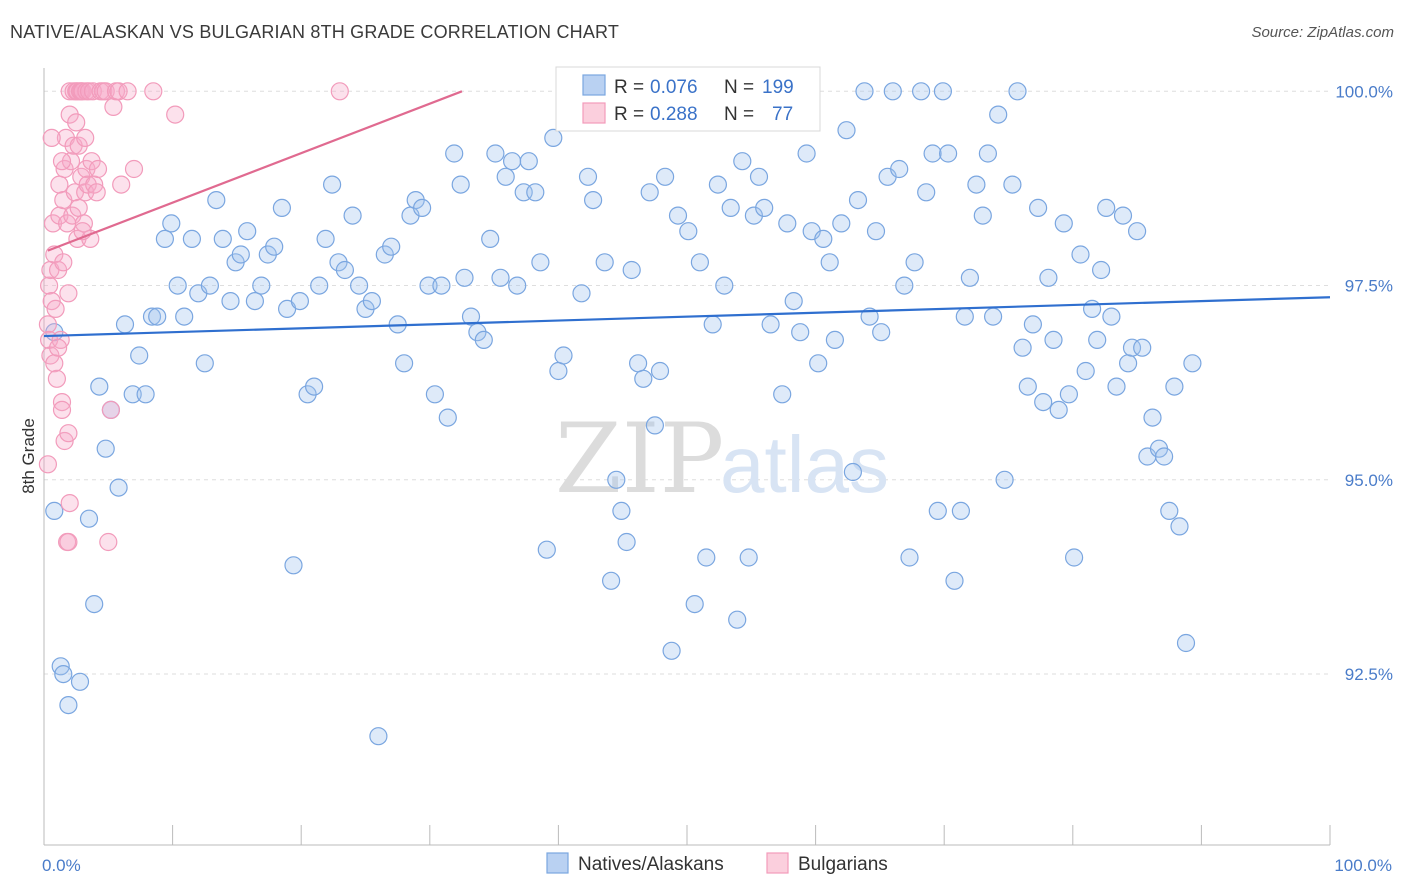  Describe the element at coordinates (843, 864) in the screenshot. I see `bottom-legend-label-bulgarians: Bulgarians` at that location.